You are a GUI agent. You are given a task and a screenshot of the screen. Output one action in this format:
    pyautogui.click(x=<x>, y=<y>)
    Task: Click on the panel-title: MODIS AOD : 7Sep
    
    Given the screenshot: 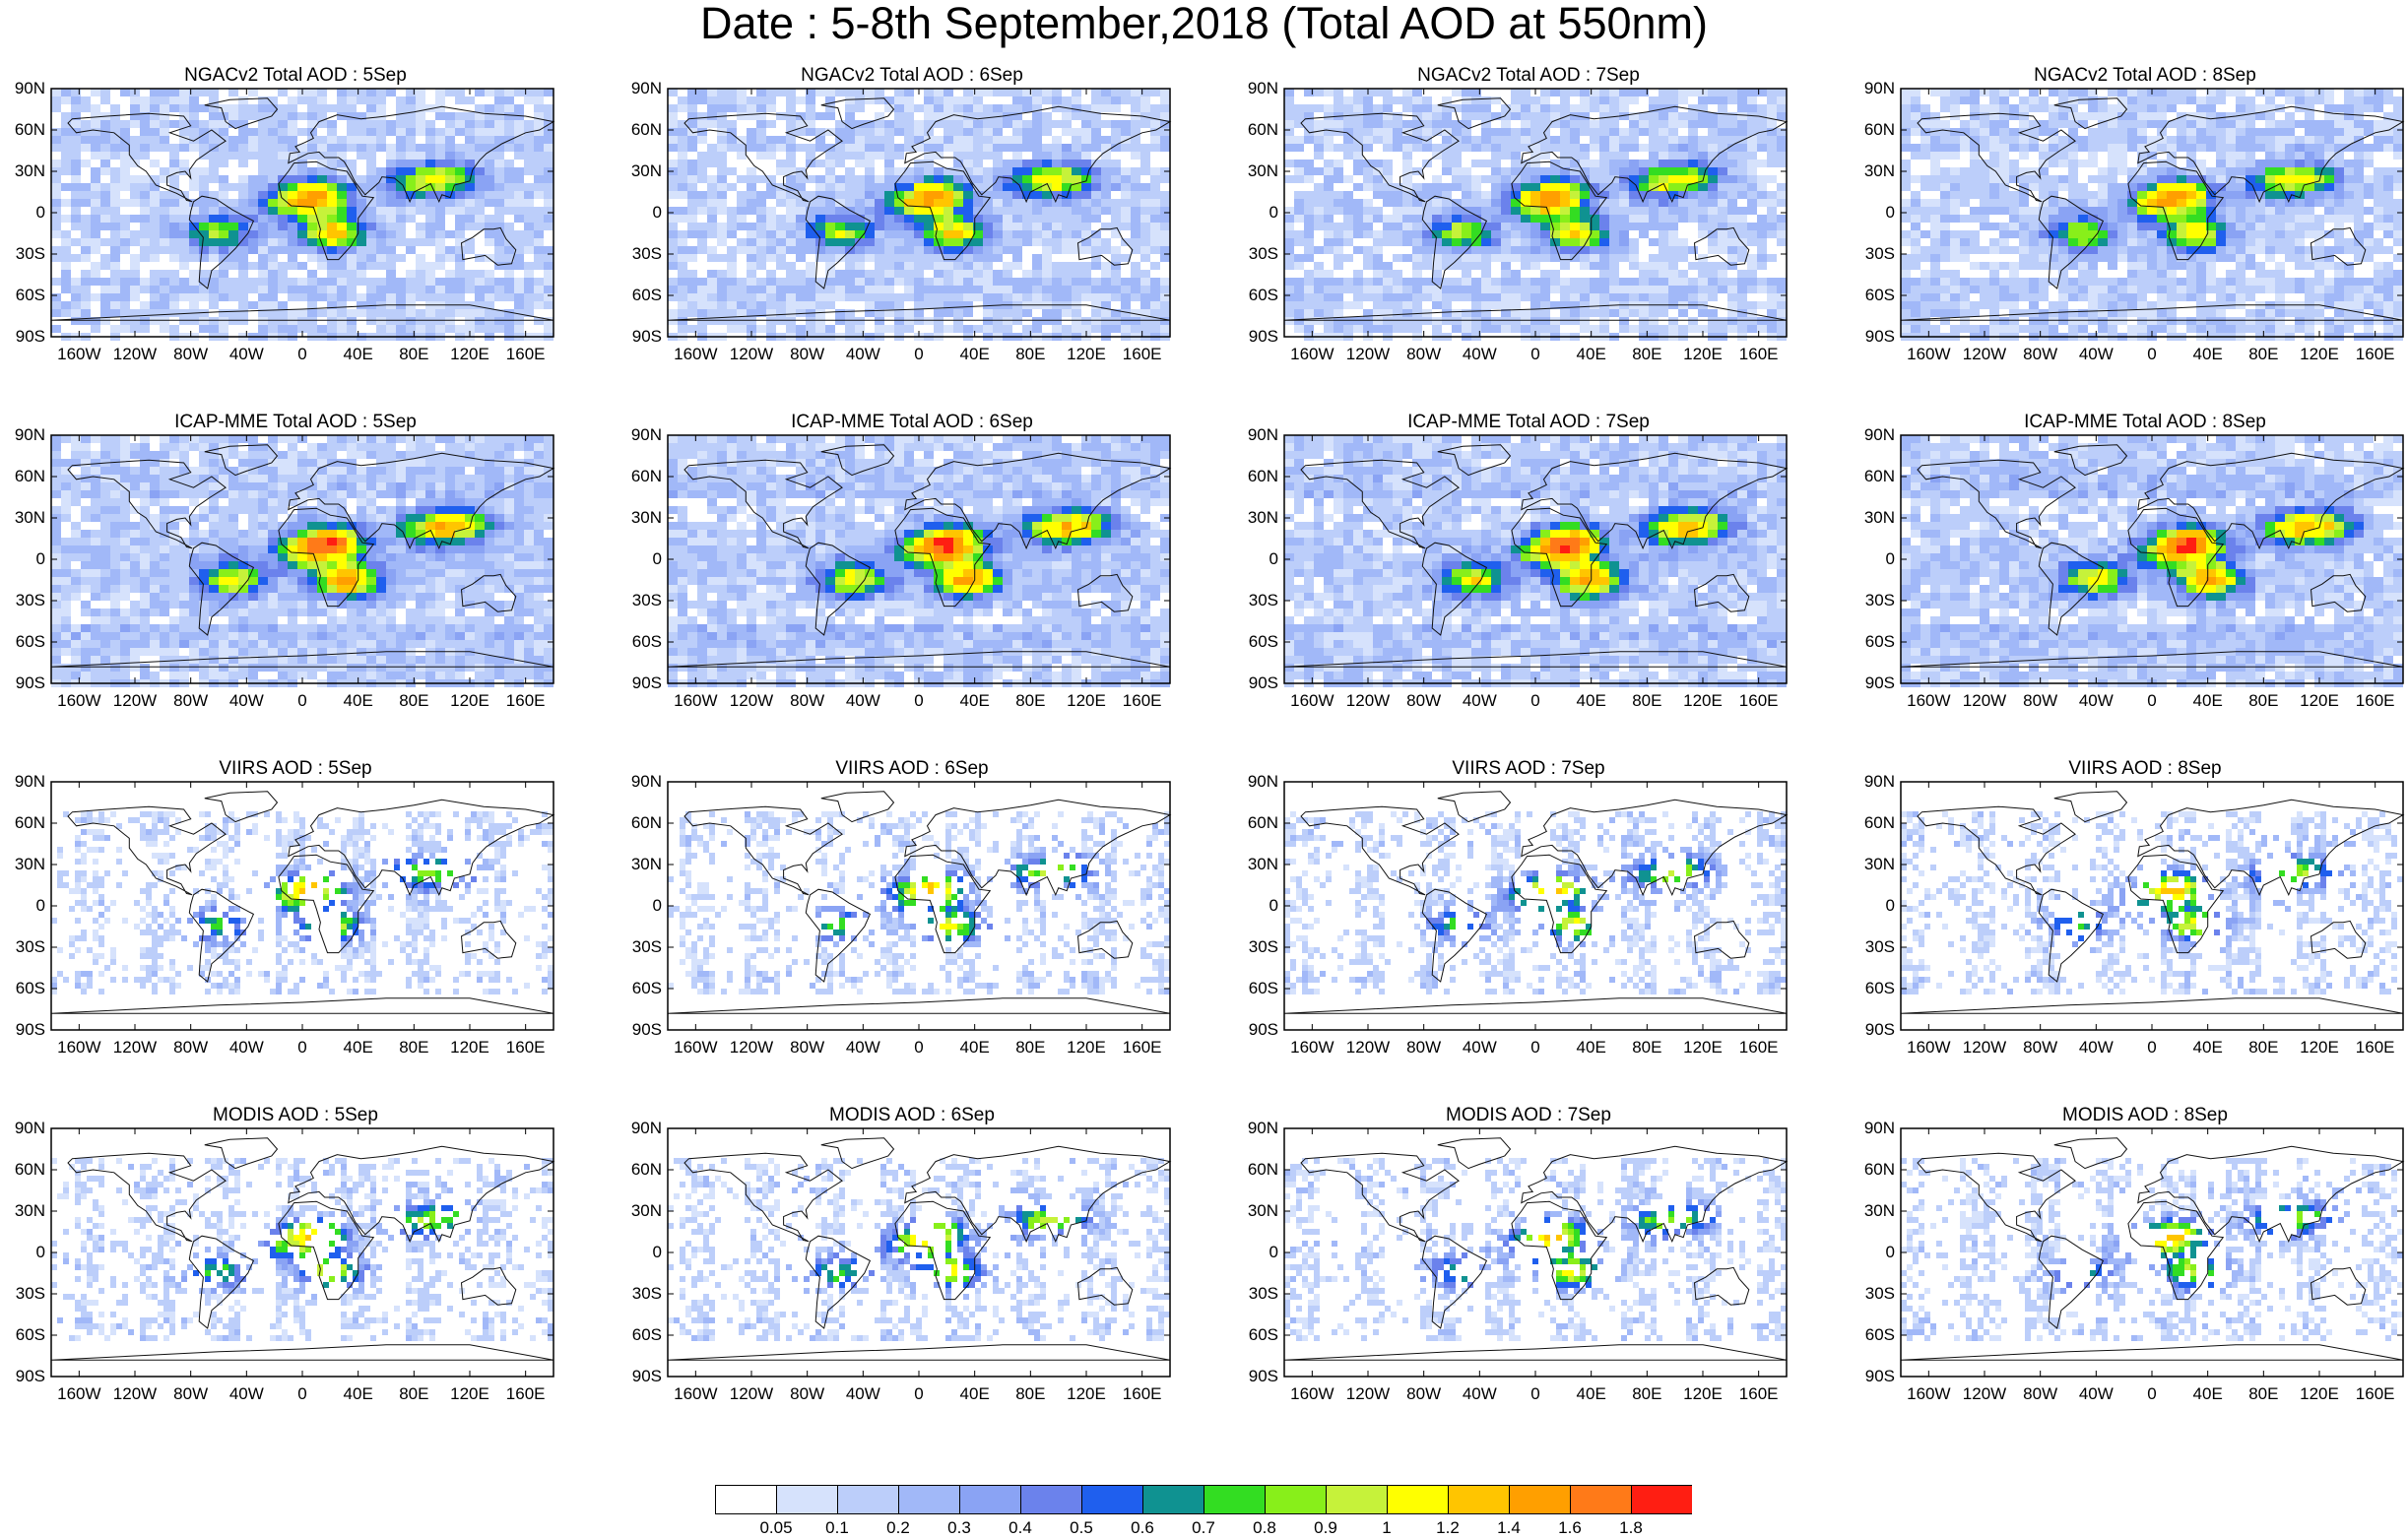 What is the action you would take?
    pyautogui.click(x=1528, y=1115)
    